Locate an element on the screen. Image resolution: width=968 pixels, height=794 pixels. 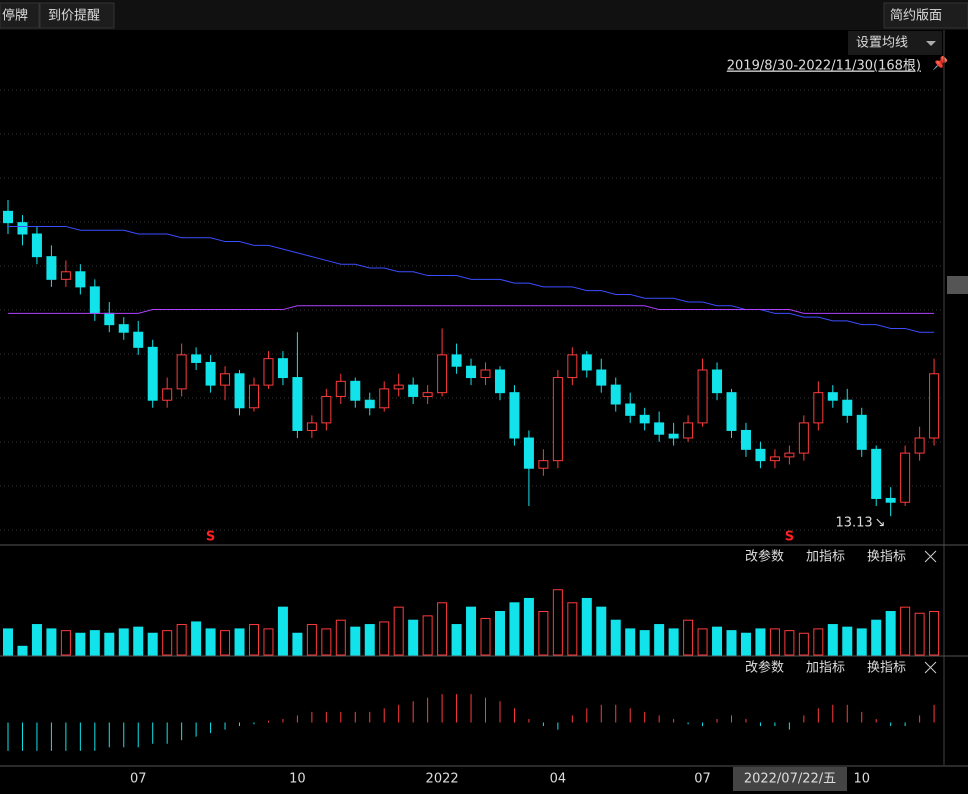
x-tick-label: 10 is located at coordinates (297, 779).